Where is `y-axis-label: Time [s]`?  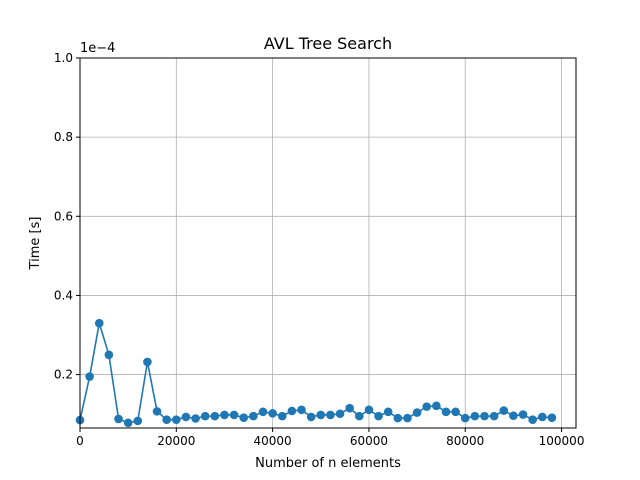
y-axis-label: Time [s] is located at coordinates (35, 244).